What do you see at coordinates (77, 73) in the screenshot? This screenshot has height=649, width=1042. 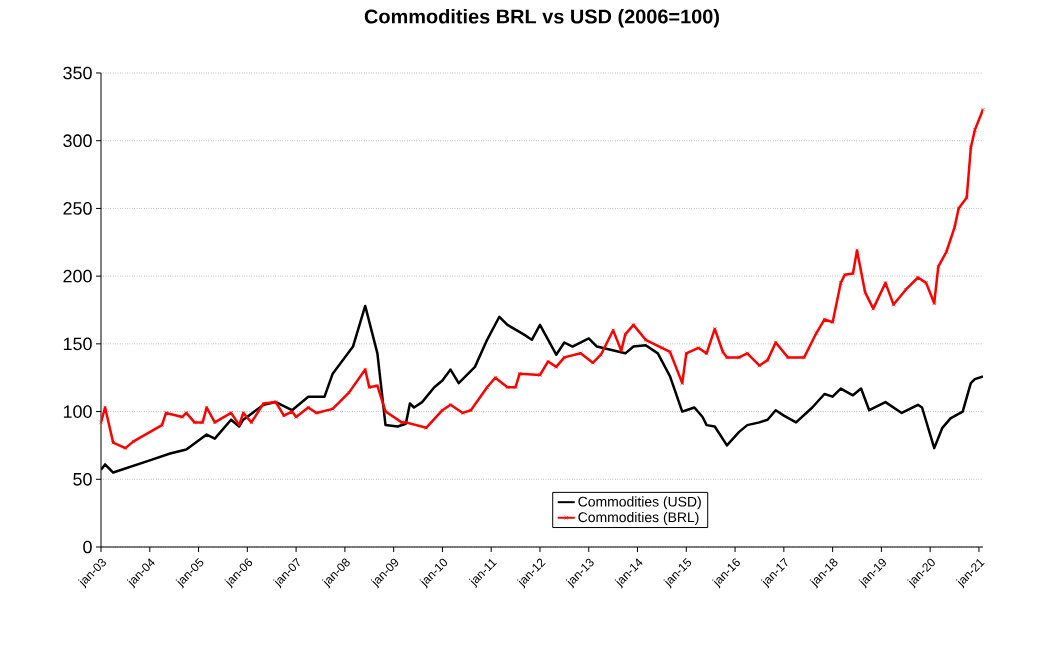 I see `y-tick-label: 350` at bounding box center [77, 73].